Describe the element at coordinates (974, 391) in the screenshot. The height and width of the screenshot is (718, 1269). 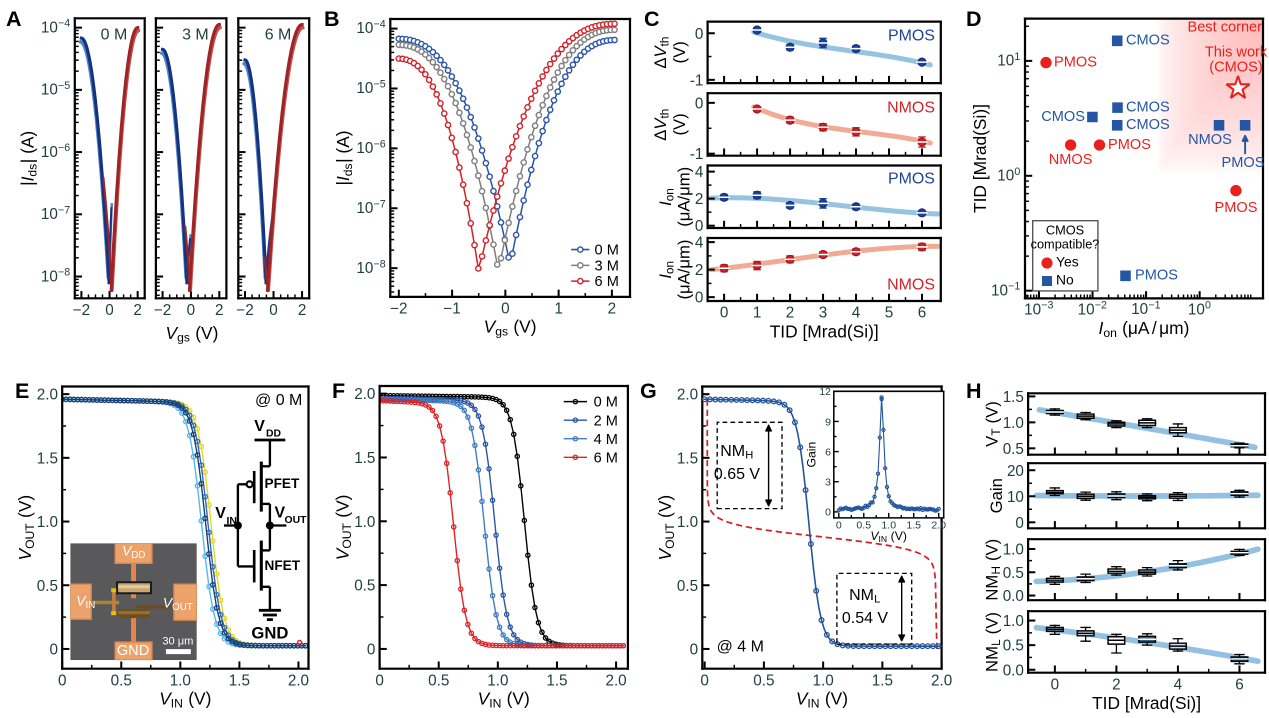
I see `svg-text: H` at that location.